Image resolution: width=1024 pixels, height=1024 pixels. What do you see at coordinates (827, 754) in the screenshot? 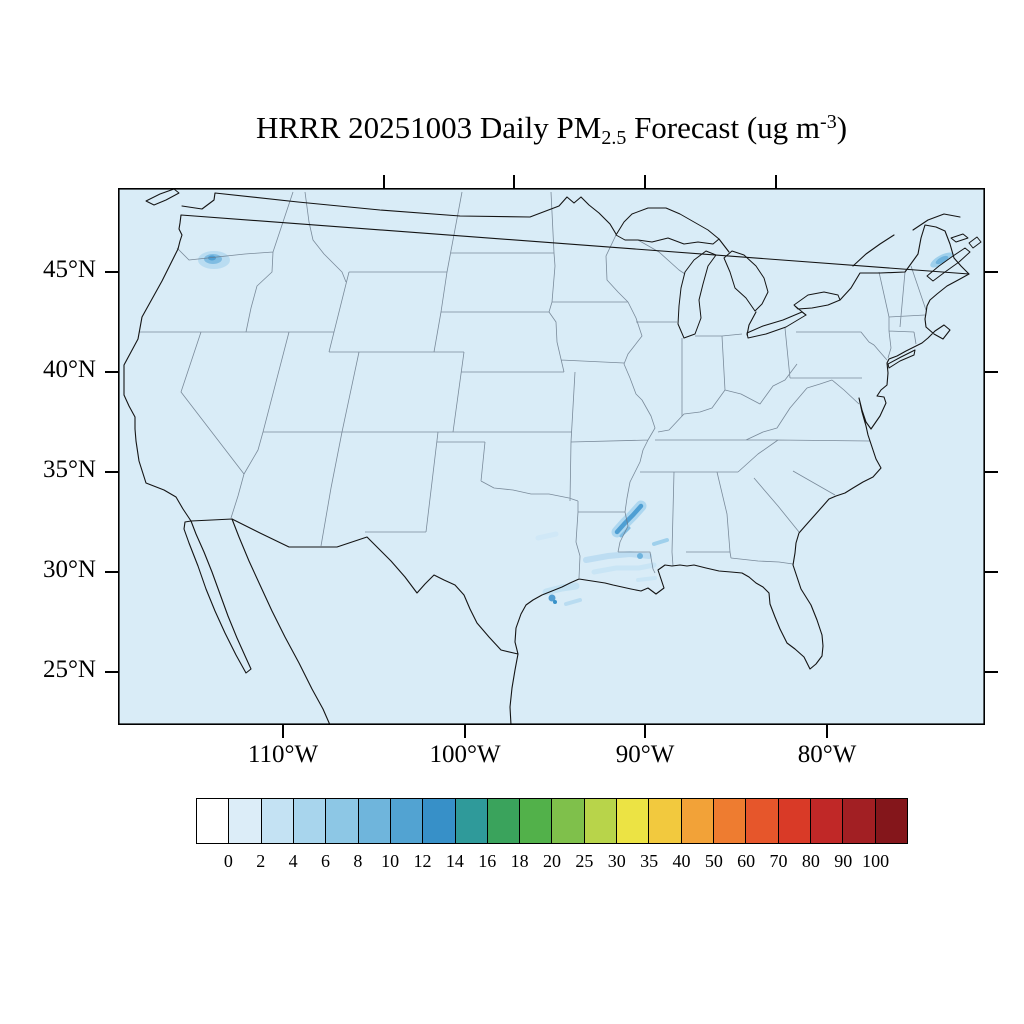
I see `x-axis-tick-label: 80°W` at bounding box center [827, 754].